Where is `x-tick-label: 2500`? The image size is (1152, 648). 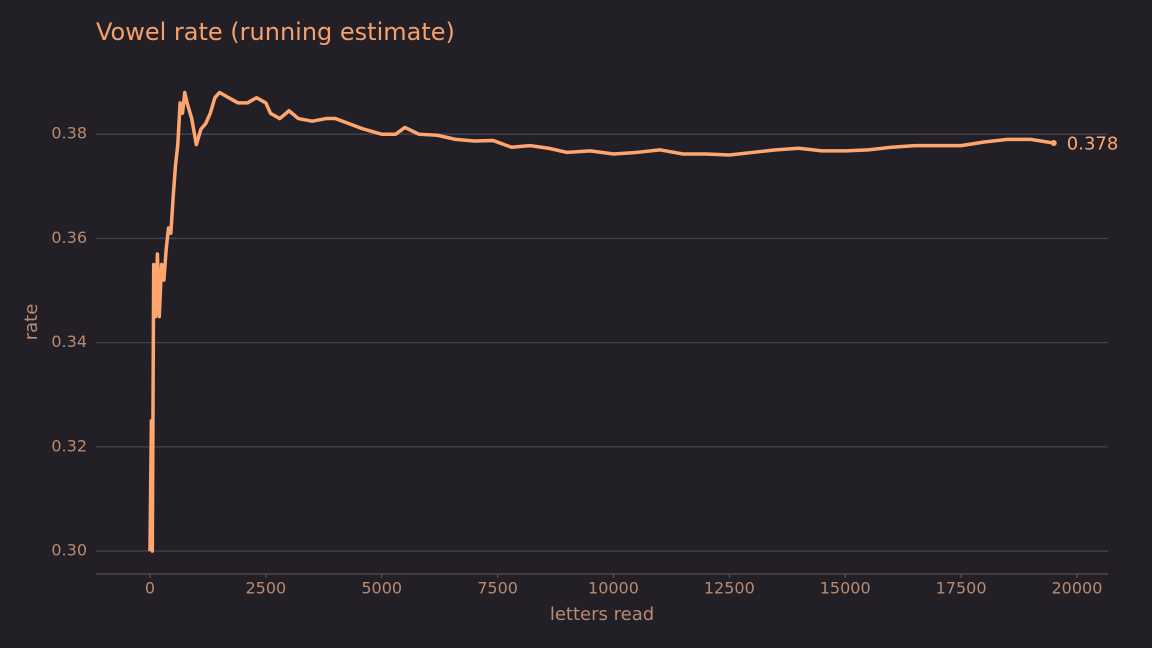 x-tick-label: 2500 is located at coordinates (266, 588).